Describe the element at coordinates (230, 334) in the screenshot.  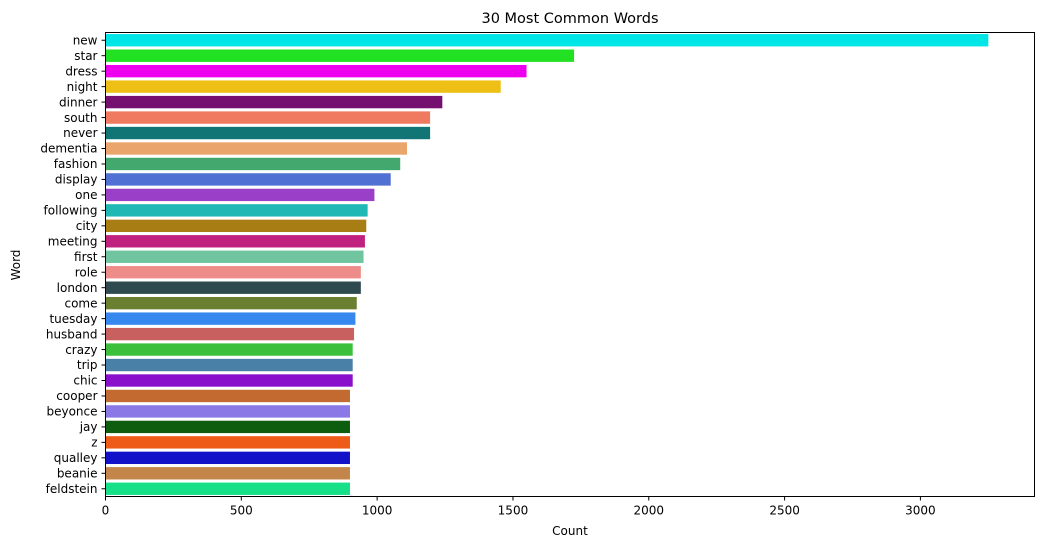
I see `bar-husband` at that location.